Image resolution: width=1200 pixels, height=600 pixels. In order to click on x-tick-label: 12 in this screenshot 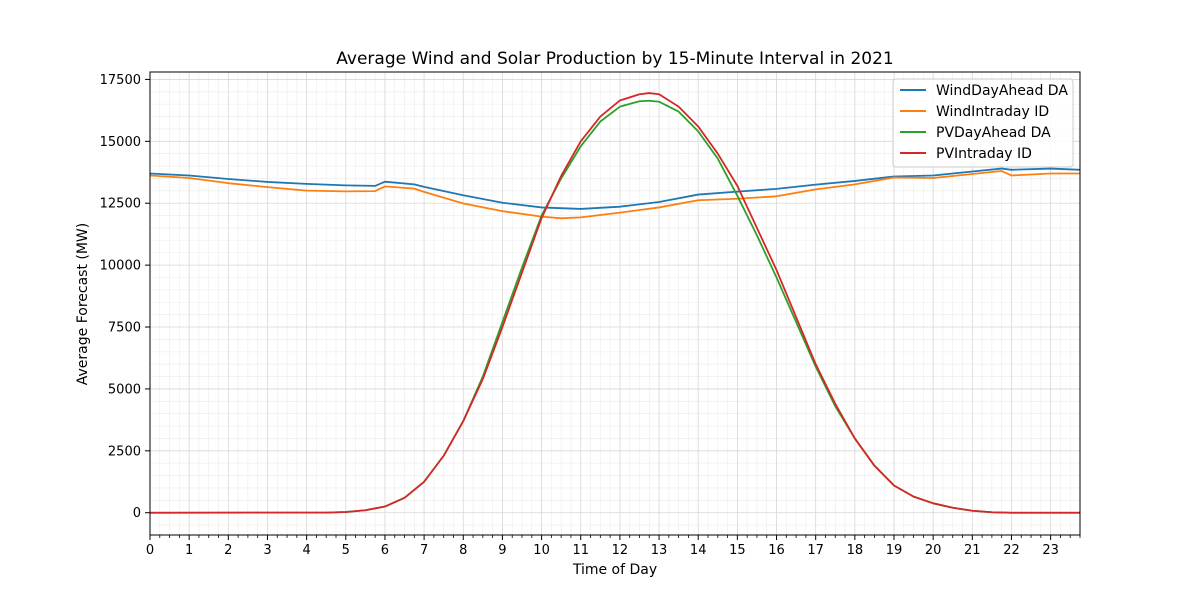, I will do `click(620, 550)`.